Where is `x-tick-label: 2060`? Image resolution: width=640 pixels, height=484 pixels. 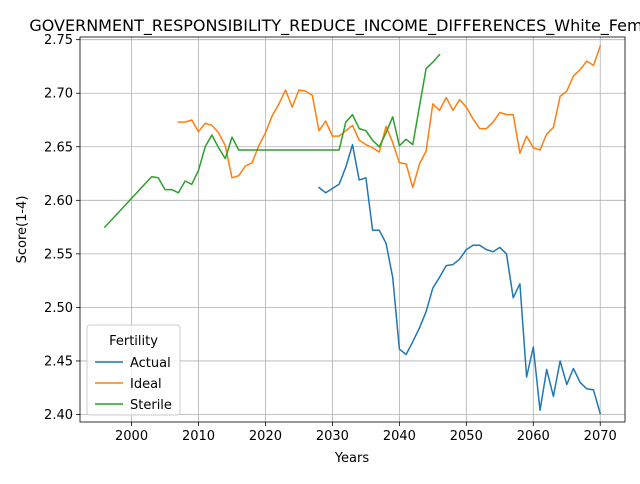
x-tick-label: 2060 is located at coordinates (533, 436).